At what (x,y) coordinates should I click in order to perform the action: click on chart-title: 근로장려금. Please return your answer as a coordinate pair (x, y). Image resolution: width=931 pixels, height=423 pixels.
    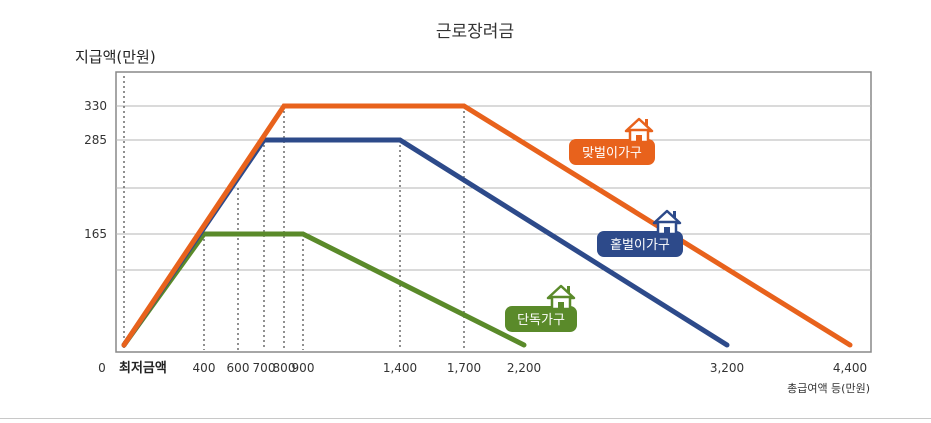
    Looking at the image, I should click on (475, 32).